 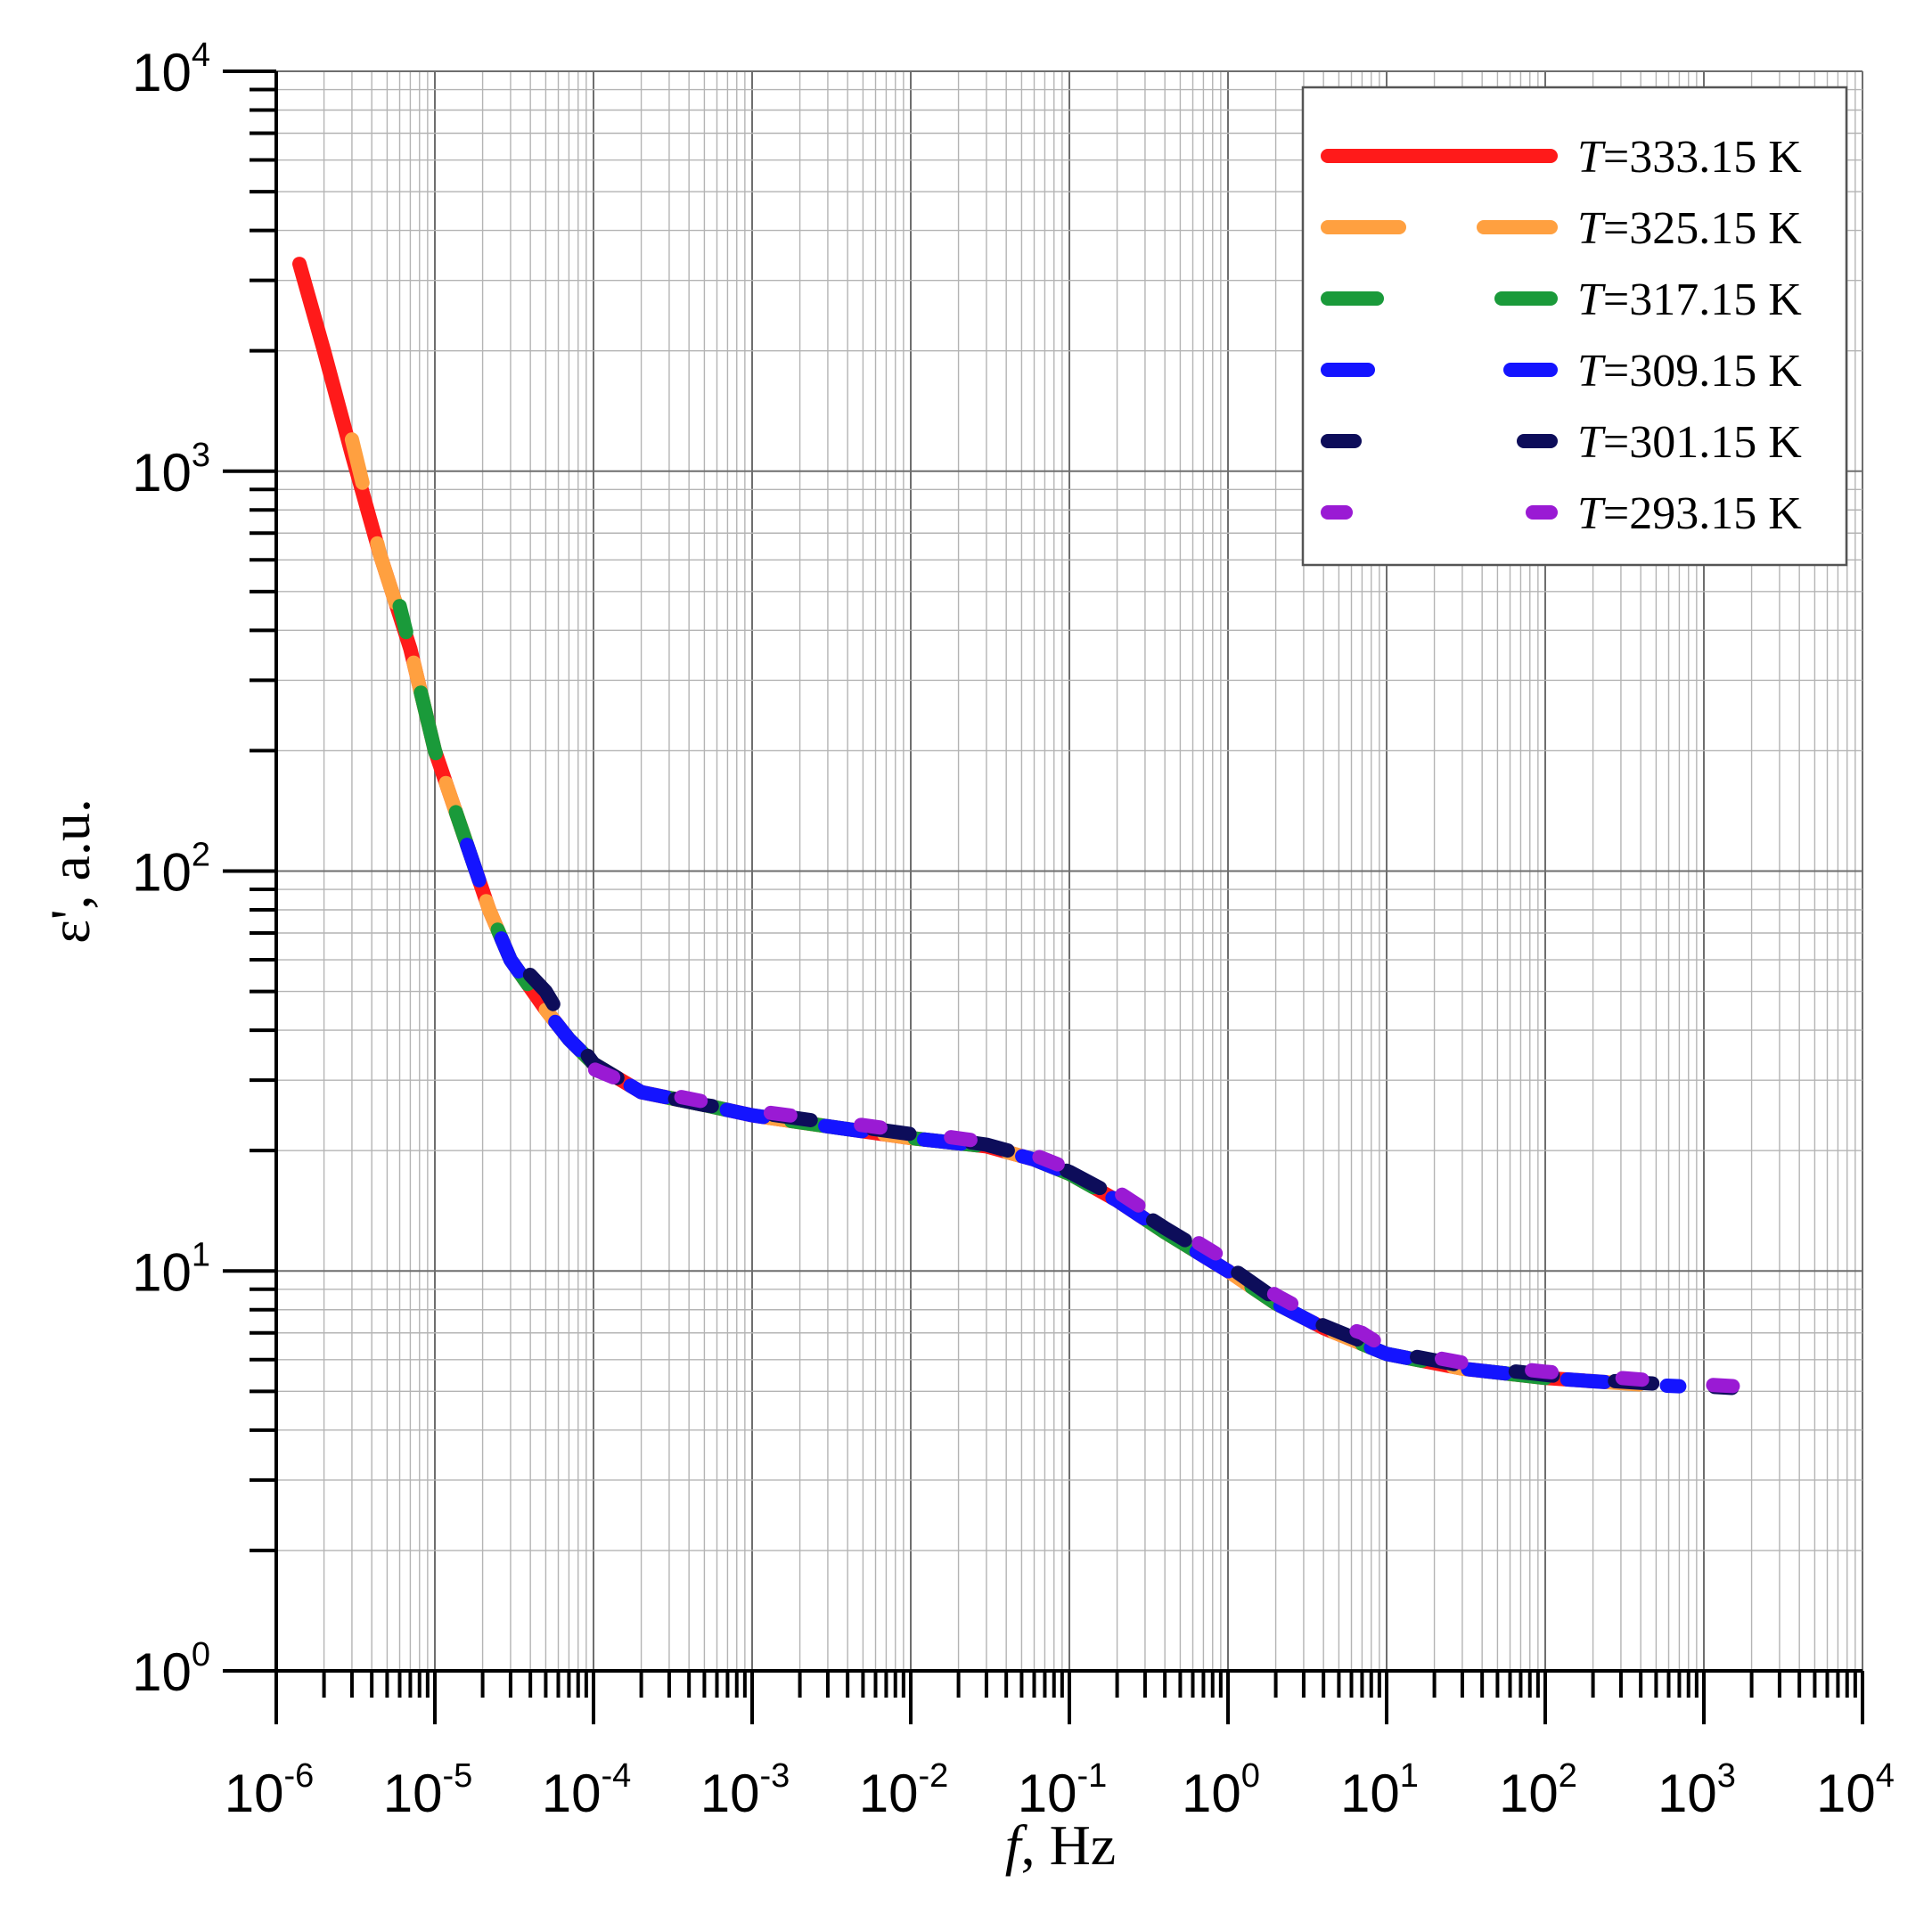 I want to click on x-tick-label: 10⁻⁵, so click(x=428, y=1790).